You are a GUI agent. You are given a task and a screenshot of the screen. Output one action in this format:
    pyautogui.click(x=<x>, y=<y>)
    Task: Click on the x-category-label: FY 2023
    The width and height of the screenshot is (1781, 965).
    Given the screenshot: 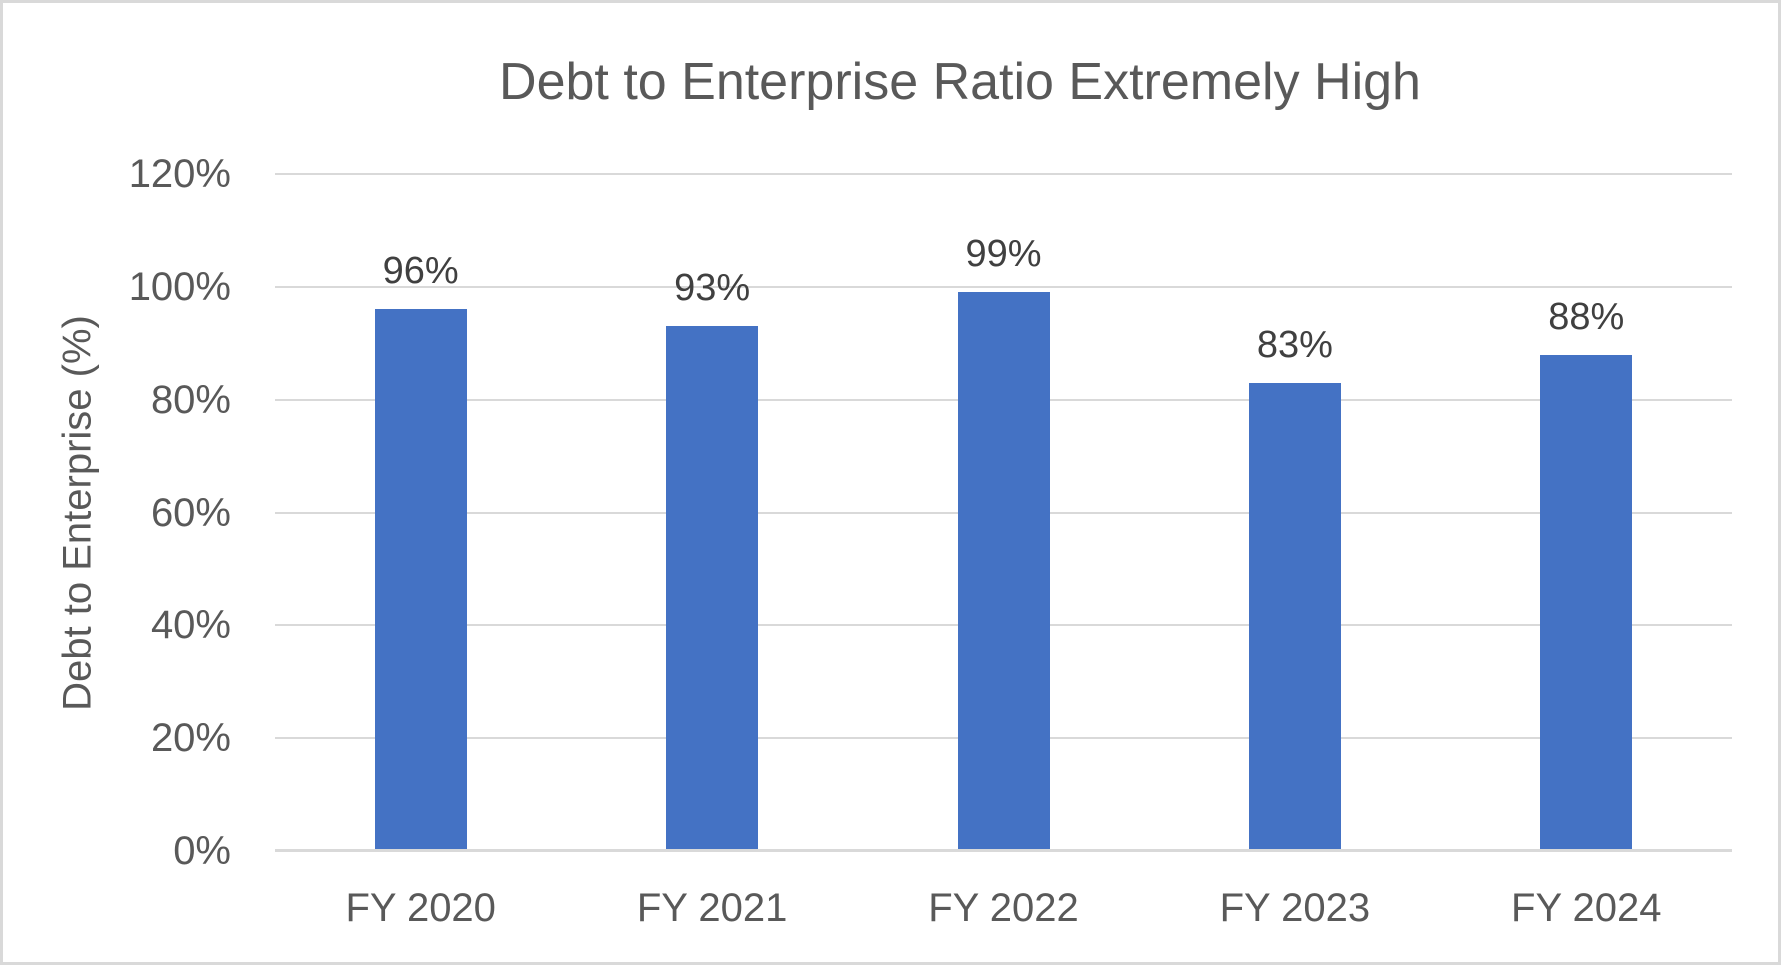 What is the action you would take?
    pyautogui.click(x=1295, y=908)
    